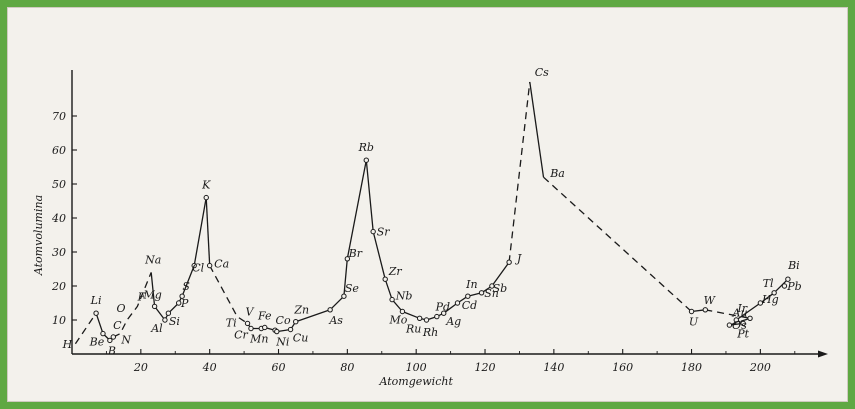 This screenshot has width=855, height=409. What do you see at coordinates (156, 328) in the screenshot?
I see `label-al: Al` at bounding box center [156, 328].